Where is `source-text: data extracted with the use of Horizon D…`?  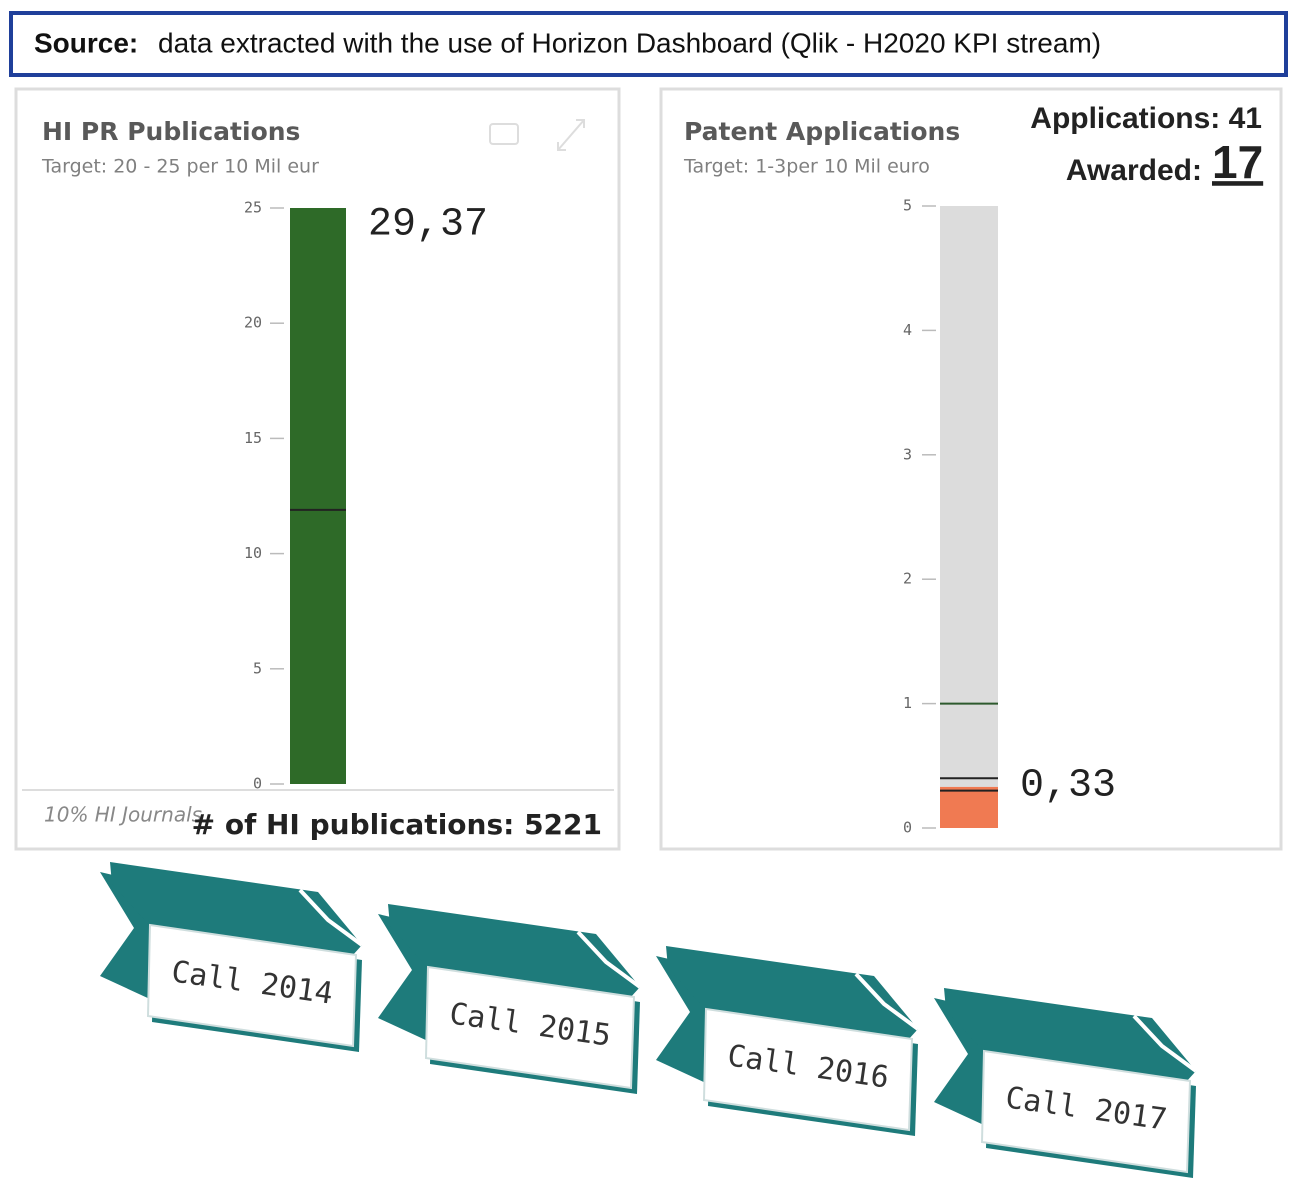 source-text: data extracted with the use of Horizon D… is located at coordinates (629, 42).